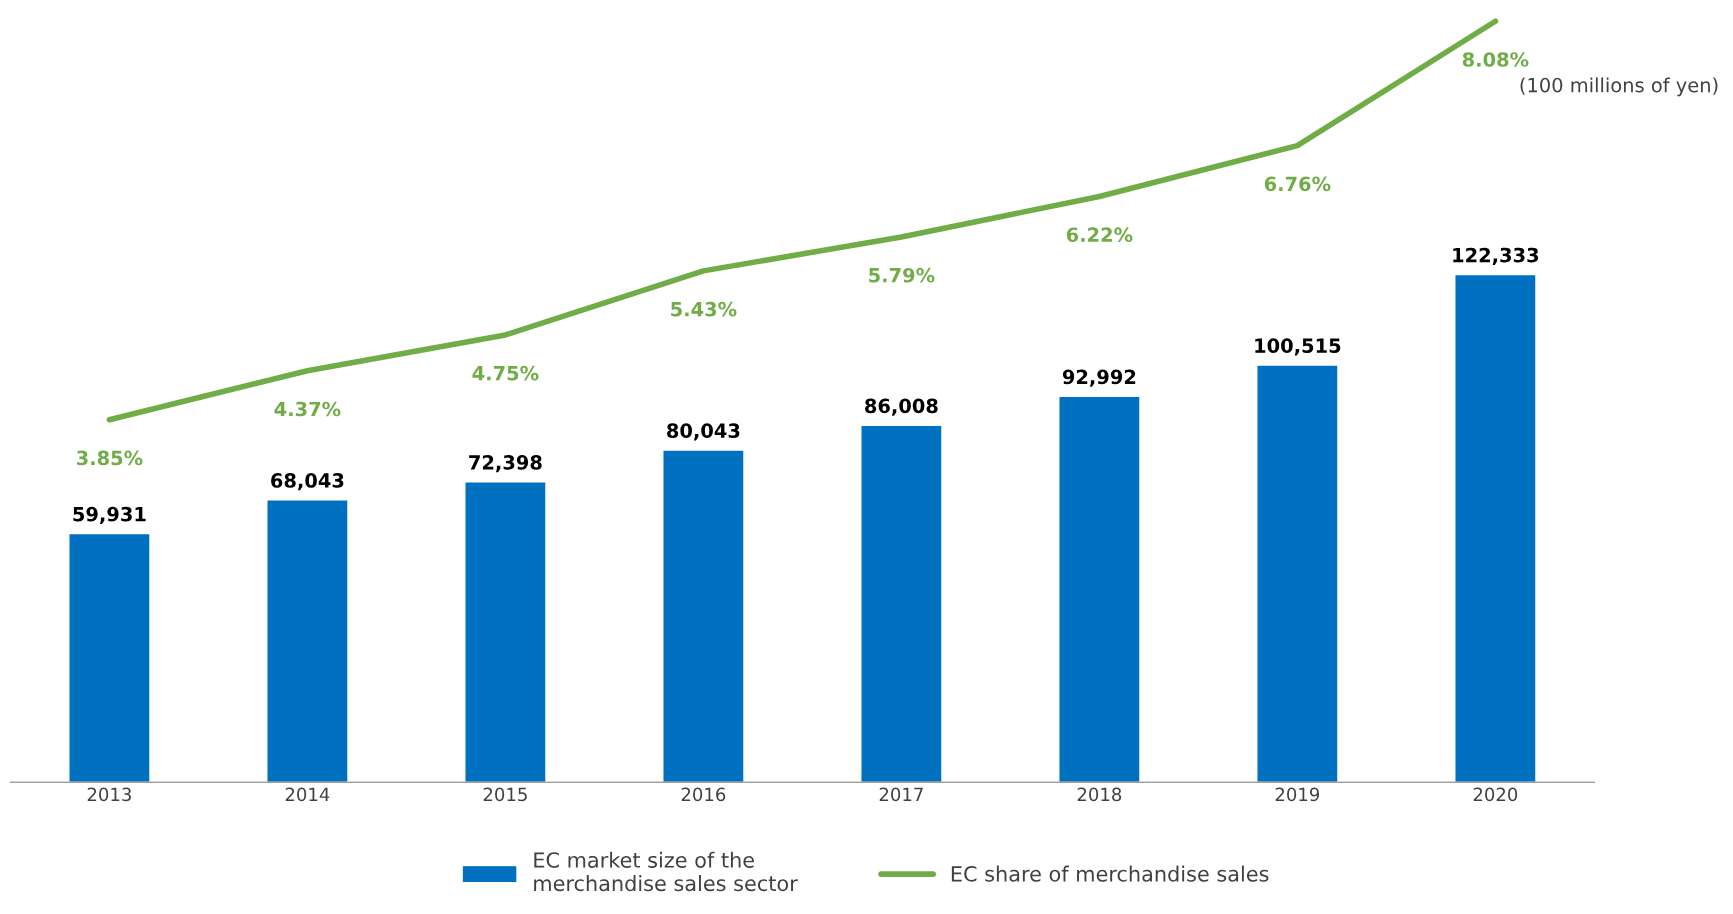 The height and width of the screenshot is (914, 1733). I want to click on x-tick-label: 2017, so click(901, 794).